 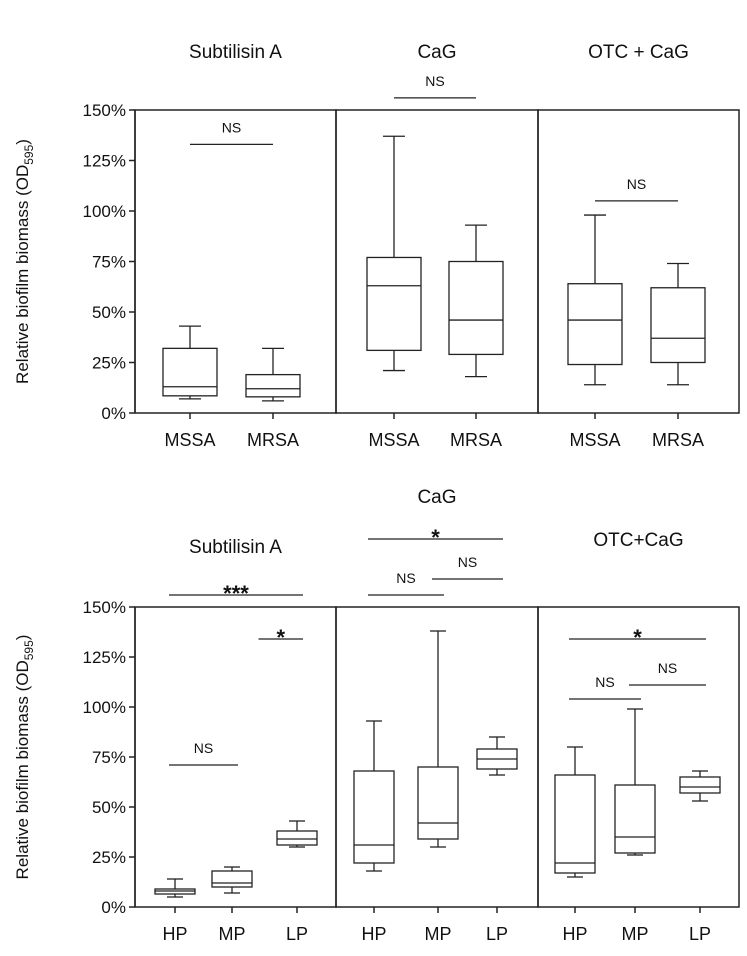 I want to click on panel-title: OTC+CaG, so click(x=638, y=540).